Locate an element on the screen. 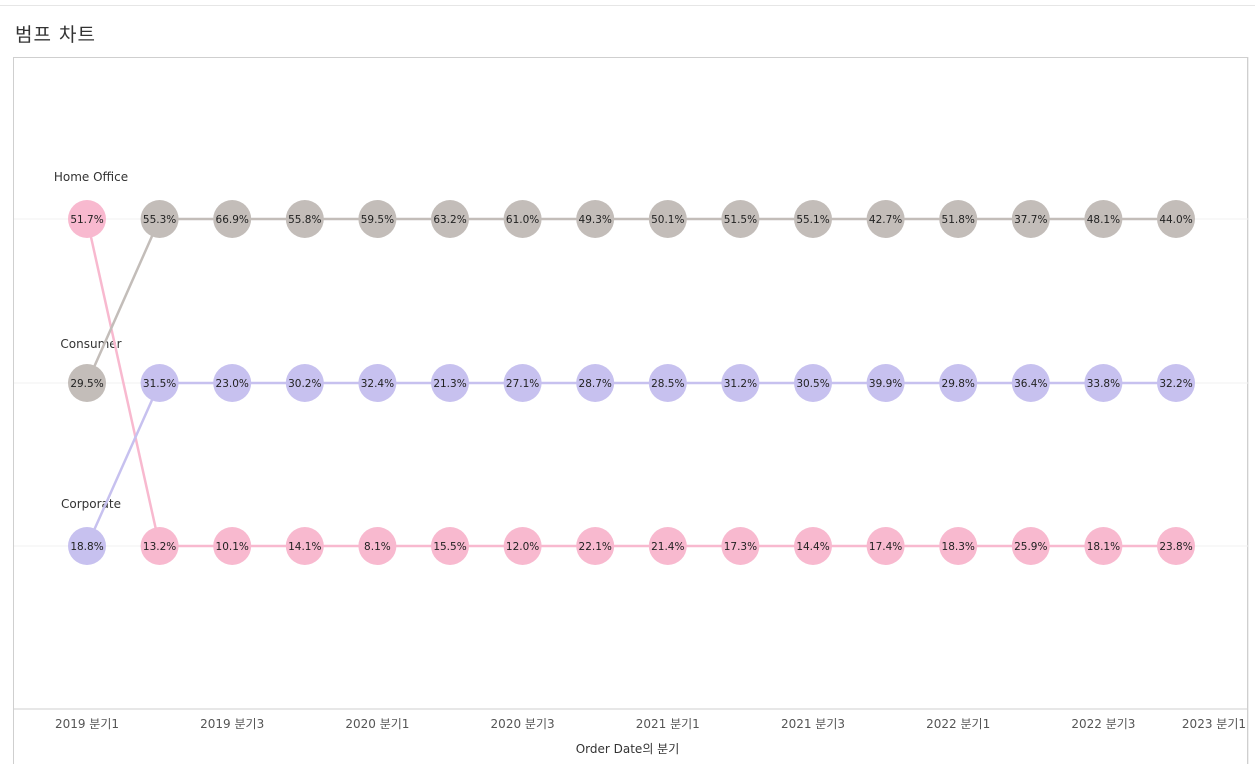  data-label: 18.3% is located at coordinates (958, 547).